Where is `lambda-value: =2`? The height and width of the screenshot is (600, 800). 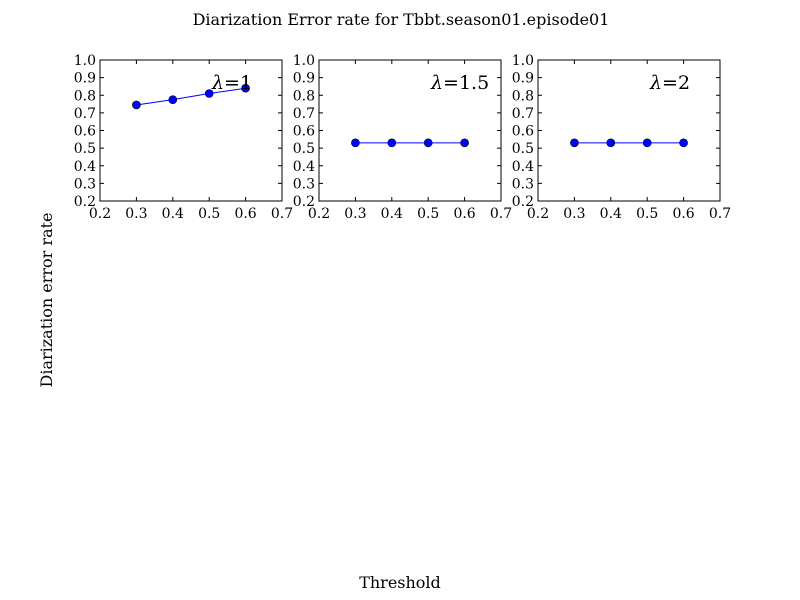
lambda-value: =2 is located at coordinates (676, 83).